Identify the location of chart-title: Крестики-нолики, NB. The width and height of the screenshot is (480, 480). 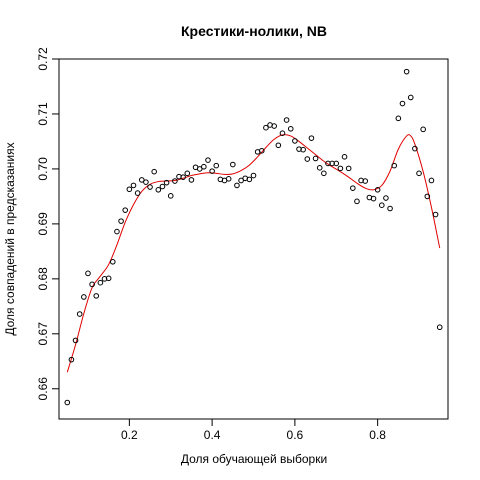
(254, 31).